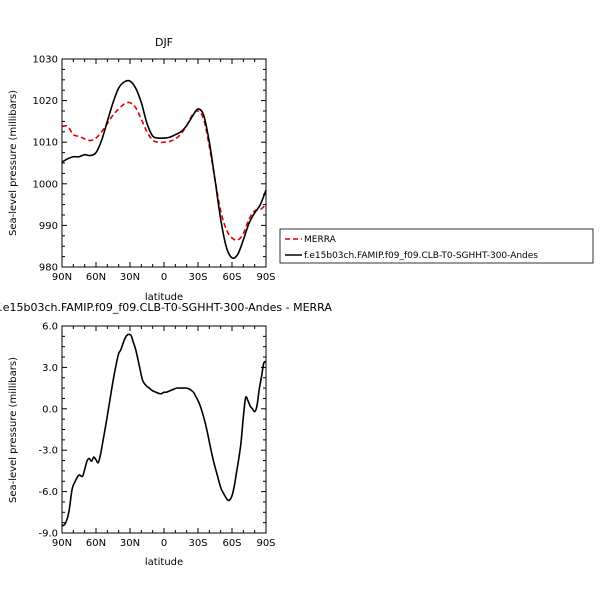  Describe the element at coordinates (164, 297) in the screenshot. I see `top-x-axis-label: latitude` at that location.